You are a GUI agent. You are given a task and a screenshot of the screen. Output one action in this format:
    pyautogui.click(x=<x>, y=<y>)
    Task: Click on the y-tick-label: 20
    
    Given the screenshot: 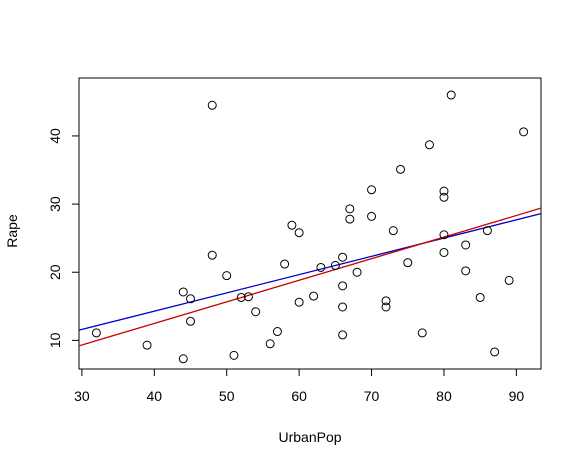 What is the action you would take?
    pyautogui.click(x=55, y=272)
    